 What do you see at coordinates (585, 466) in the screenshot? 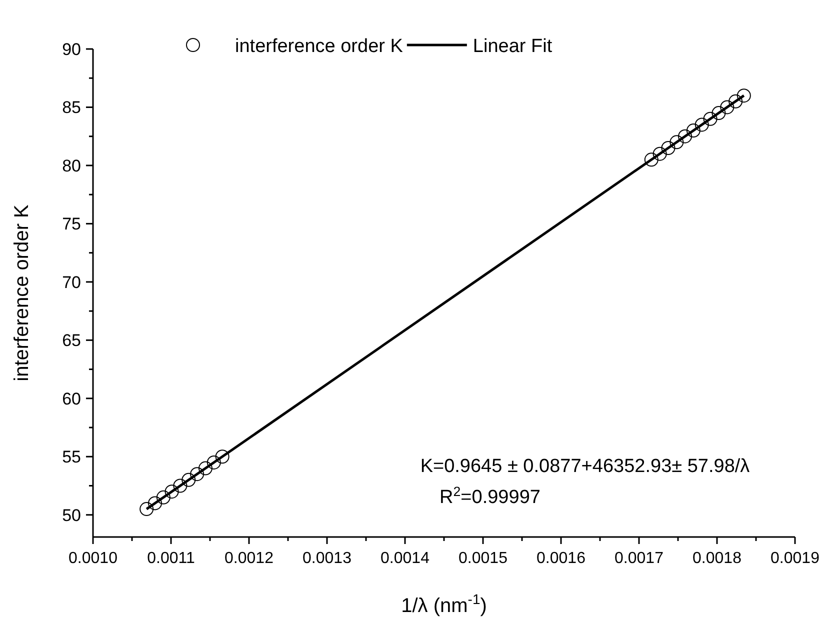
I see `annotation: K=0.9645 ± 0.0877+46352.93± 57.98/λ` at bounding box center [585, 466].